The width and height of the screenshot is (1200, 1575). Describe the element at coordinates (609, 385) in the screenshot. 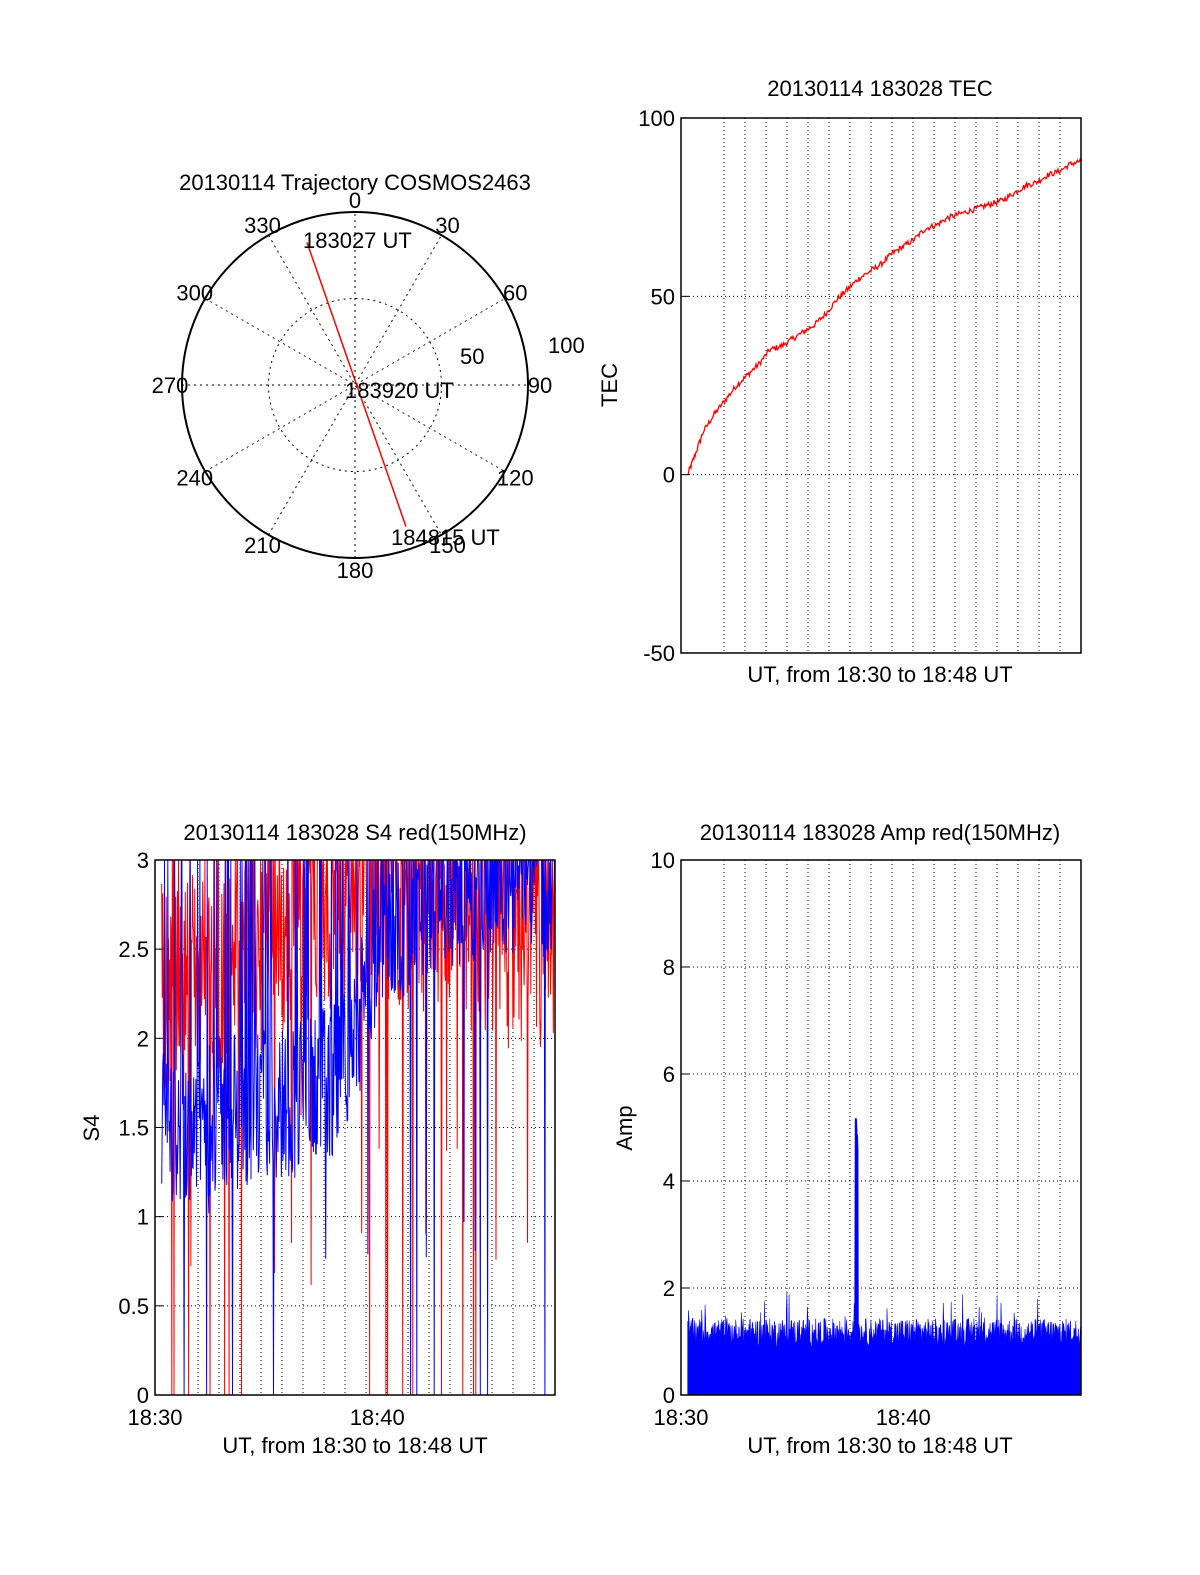

I see `tec-ylabel: TEC` at that location.